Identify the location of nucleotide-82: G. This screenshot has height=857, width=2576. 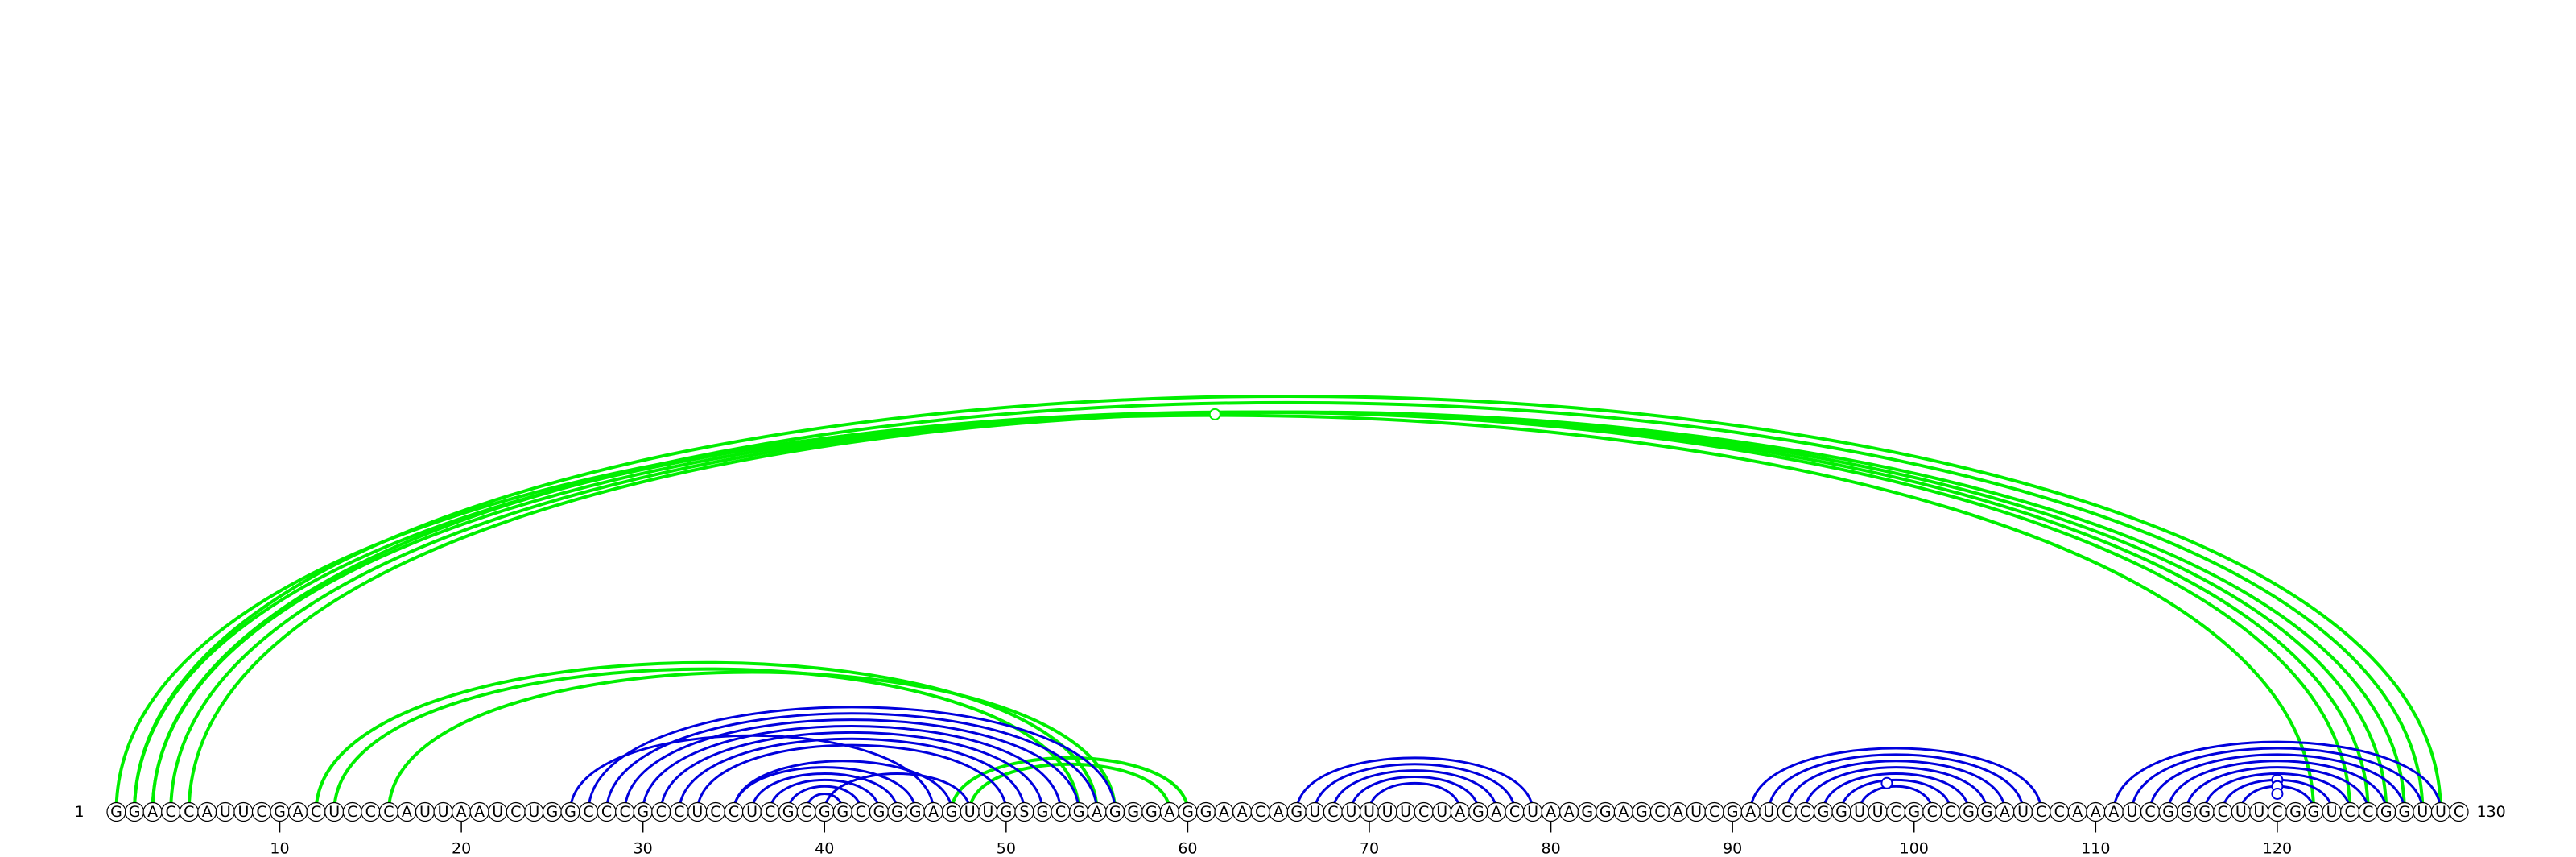
(1587, 811).